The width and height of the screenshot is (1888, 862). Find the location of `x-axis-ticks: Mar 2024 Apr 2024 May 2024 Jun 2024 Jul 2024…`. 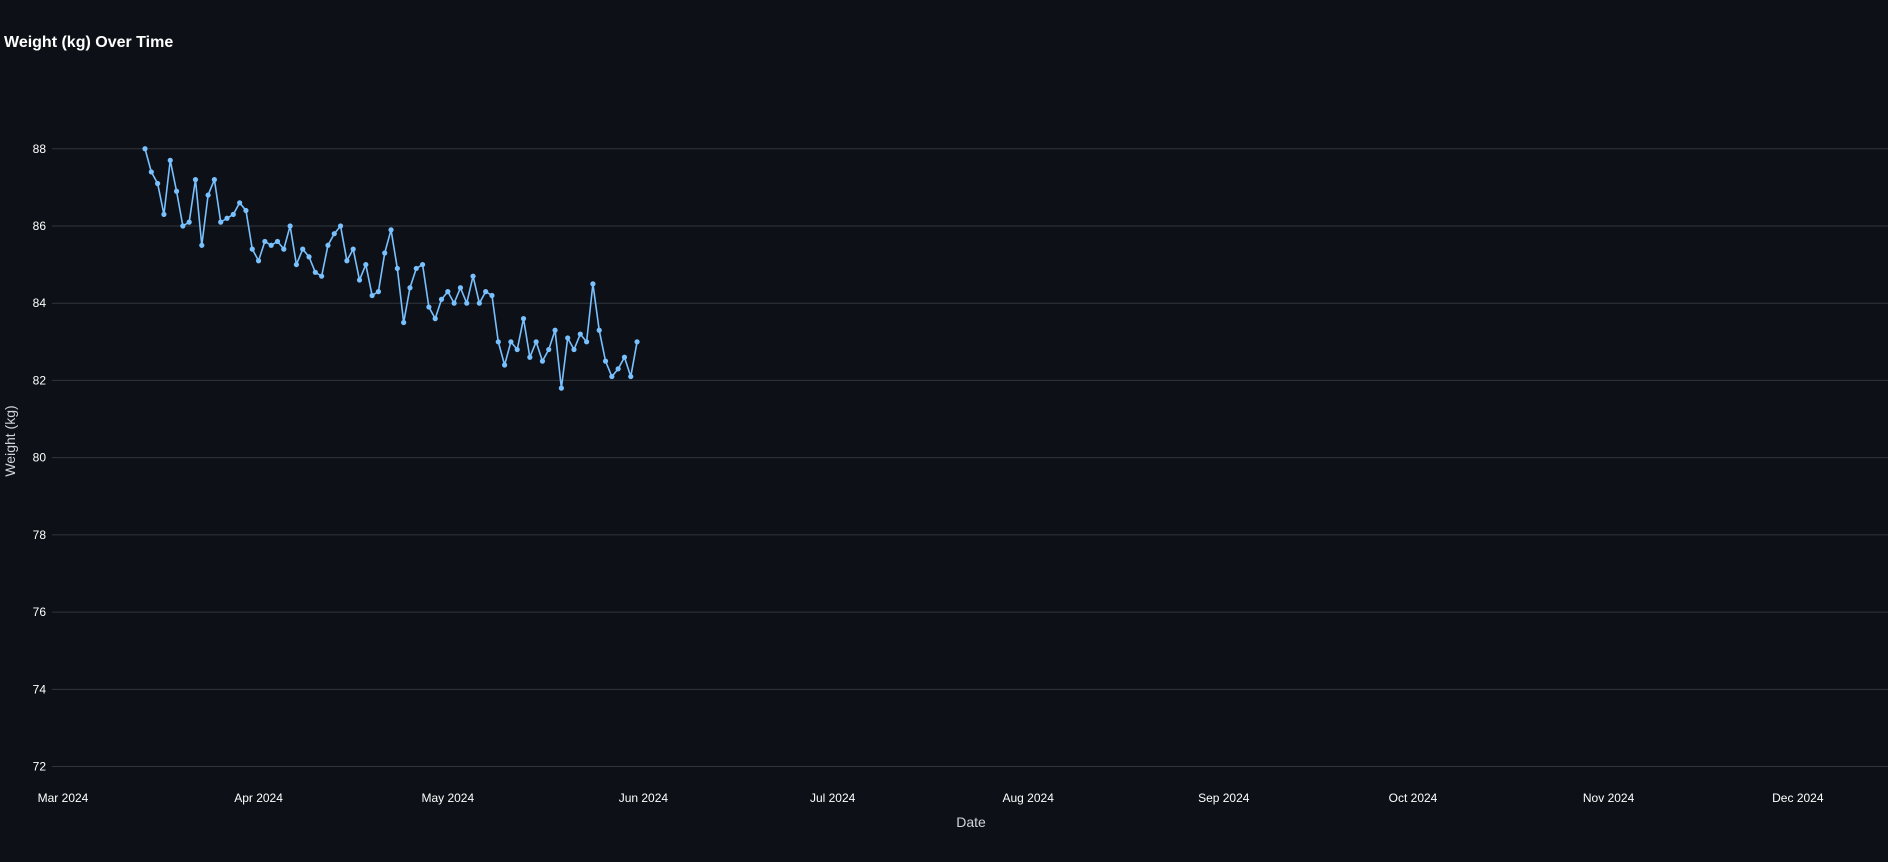

x-axis-ticks: Mar 2024 Apr 2024 May 2024 Jun 2024 Jul 2024… is located at coordinates (931, 798).